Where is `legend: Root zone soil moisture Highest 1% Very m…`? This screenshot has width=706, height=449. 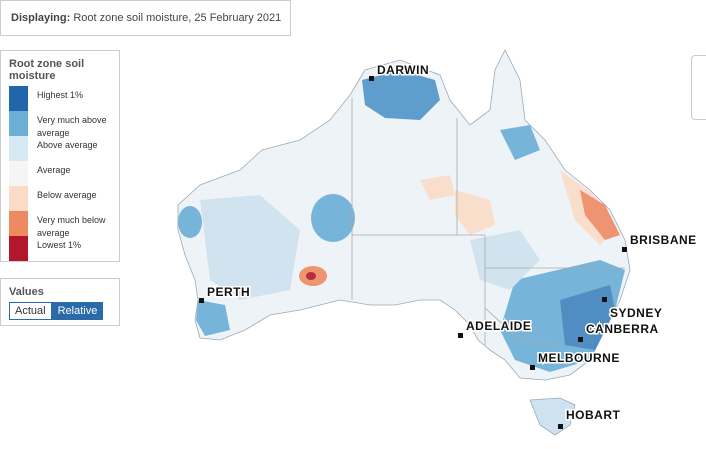
legend: Root zone soil moisture Highest 1% Very m… is located at coordinates (60, 156).